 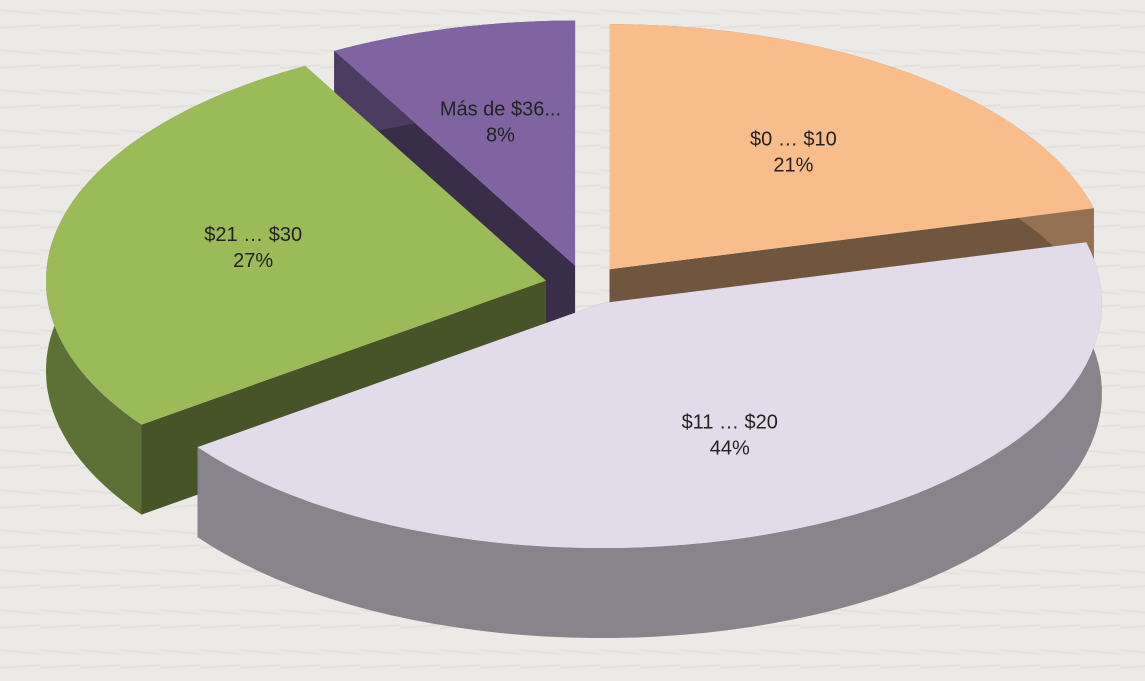 What do you see at coordinates (455, 143) in the screenshot?
I see `slice-top` at bounding box center [455, 143].